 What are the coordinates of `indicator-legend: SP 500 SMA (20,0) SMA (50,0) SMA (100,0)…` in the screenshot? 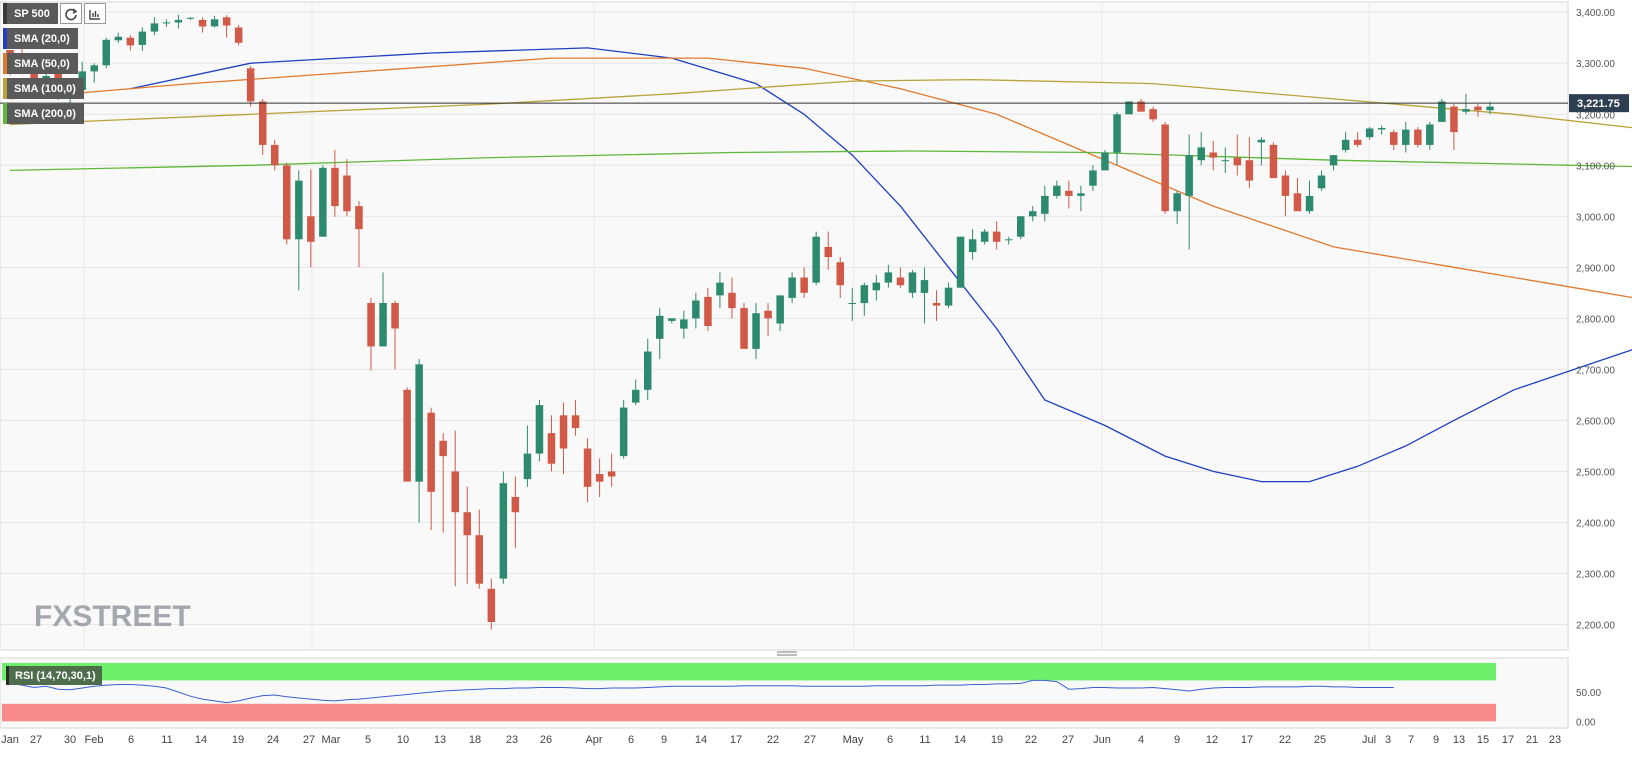 It's located at (54, 65).